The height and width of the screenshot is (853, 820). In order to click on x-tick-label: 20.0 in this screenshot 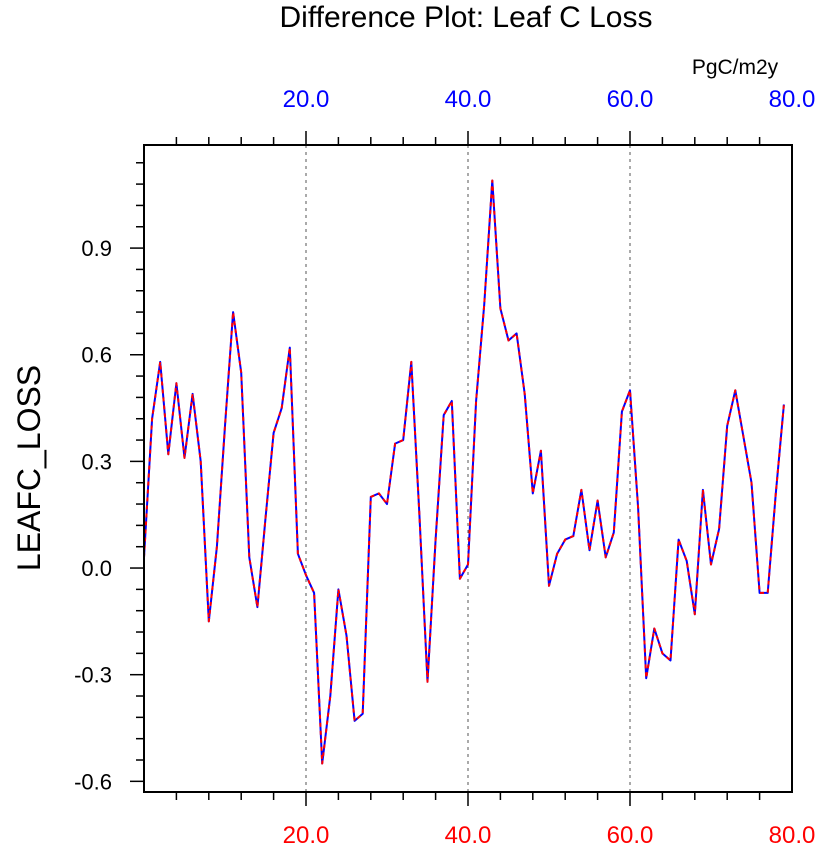, I will do `click(306, 835)`.